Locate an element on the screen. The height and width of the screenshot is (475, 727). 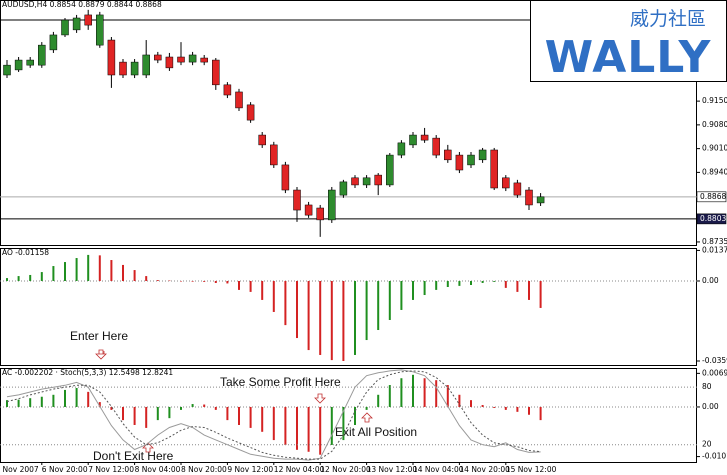
stoch-line is located at coordinates (273, 415).